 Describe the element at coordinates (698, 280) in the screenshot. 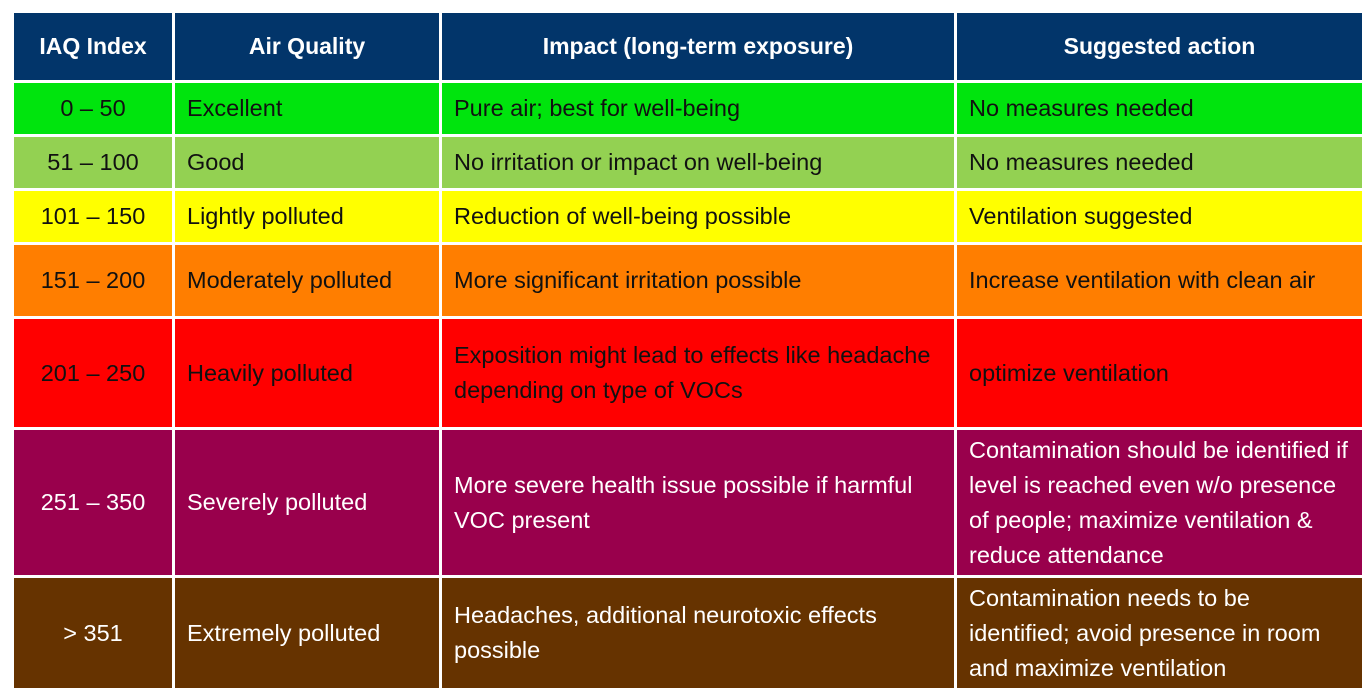

I see `row-4-impact: More significant irritation possible` at that location.